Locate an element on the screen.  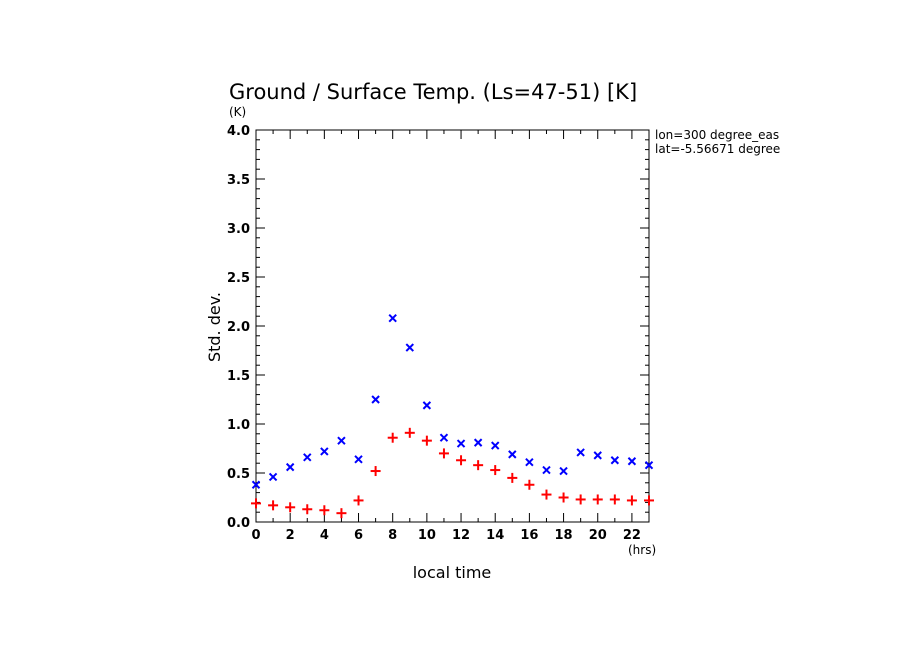
x-tick-label: 22 is located at coordinates (632, 535).